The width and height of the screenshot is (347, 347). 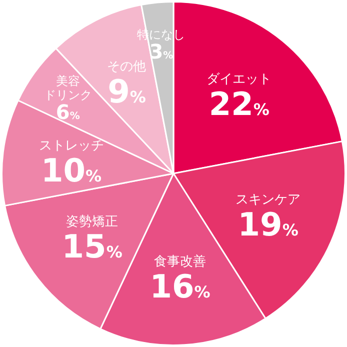 What do you see at coordinates (268, 200) in the screenshot?
I see `slice-label: スキンケア` at bounding box center [268, 200].